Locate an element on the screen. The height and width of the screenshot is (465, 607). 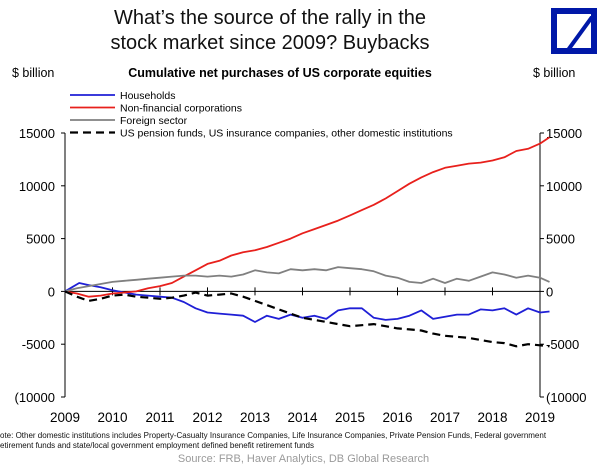
logo-inner-square is located at coordinates (576, 31).